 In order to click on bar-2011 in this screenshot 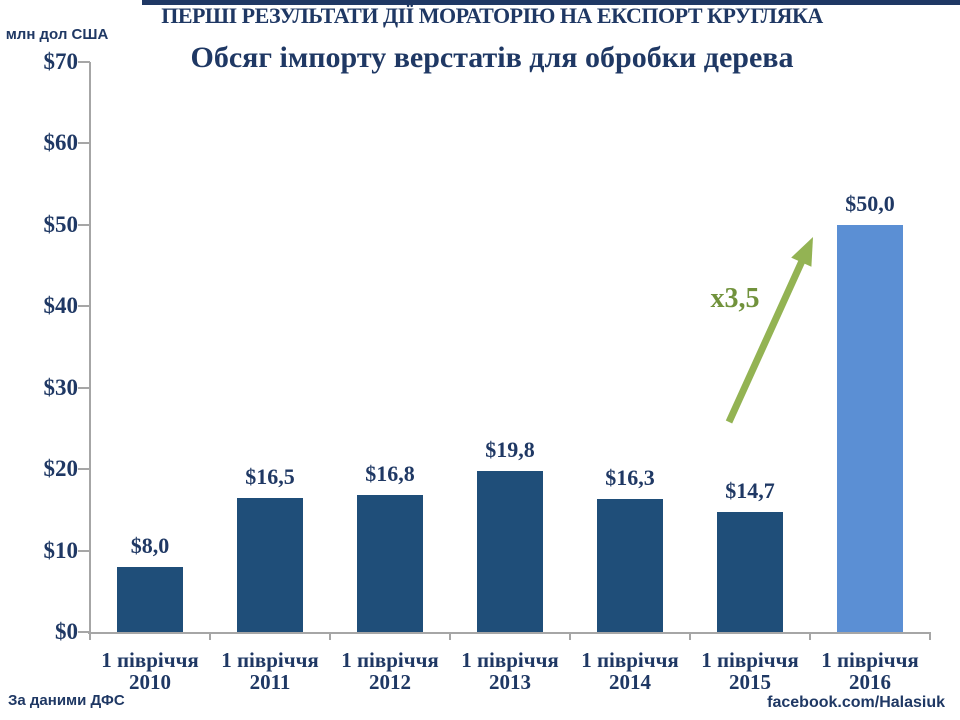, I will do `click(270, 565)`.